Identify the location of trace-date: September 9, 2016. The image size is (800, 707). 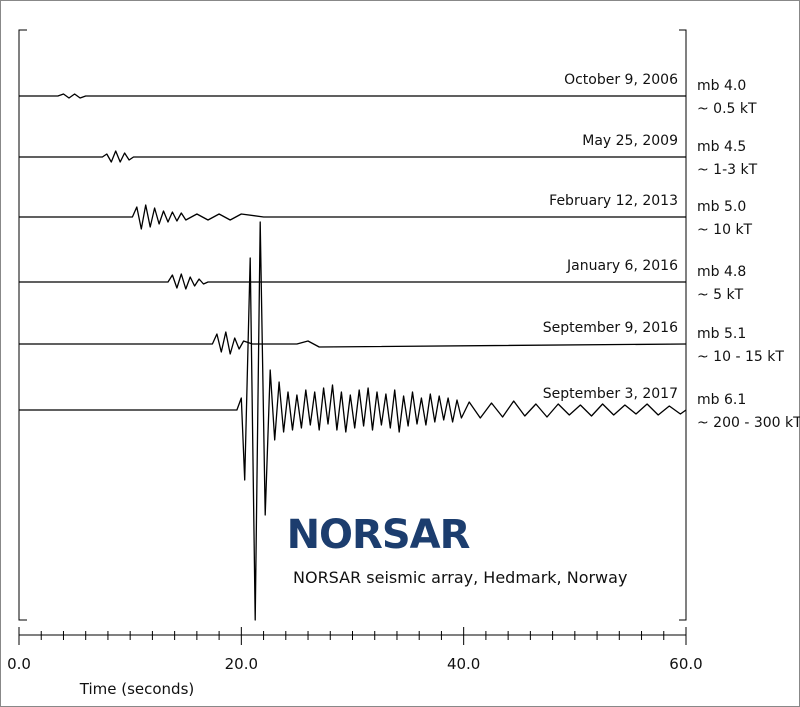
(610, 328).